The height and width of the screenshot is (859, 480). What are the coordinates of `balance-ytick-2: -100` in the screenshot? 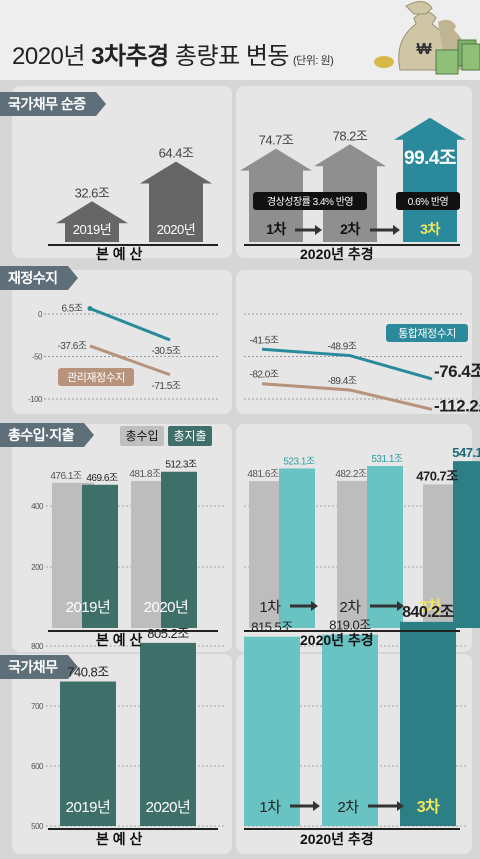 It's located at (35, 399).